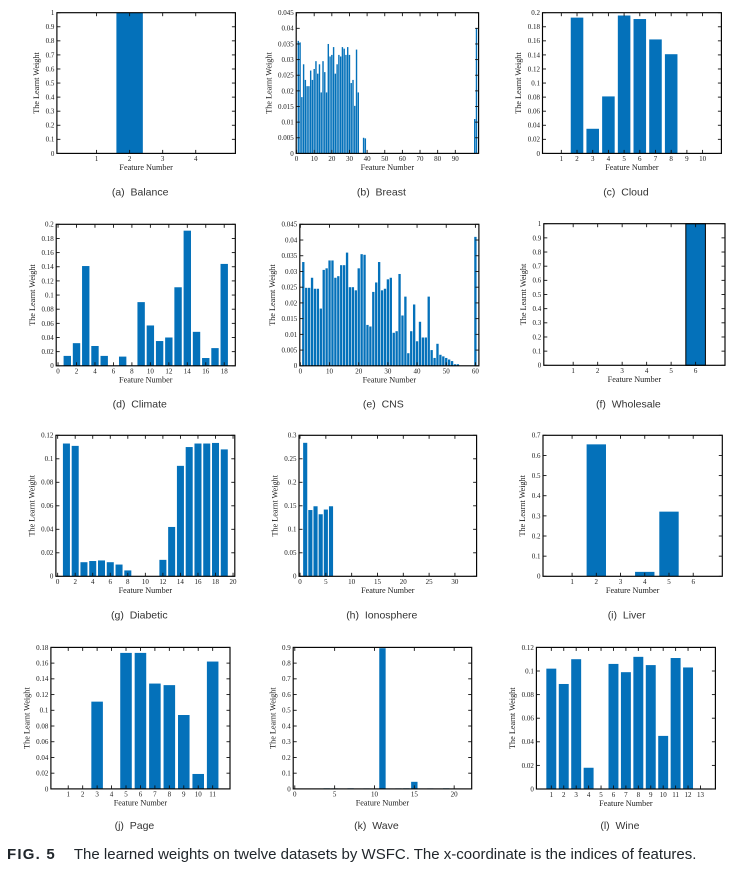  Describe the element at coordinates (290, 506) in the screenshot. I see `svg-text: 0.15` at that location.